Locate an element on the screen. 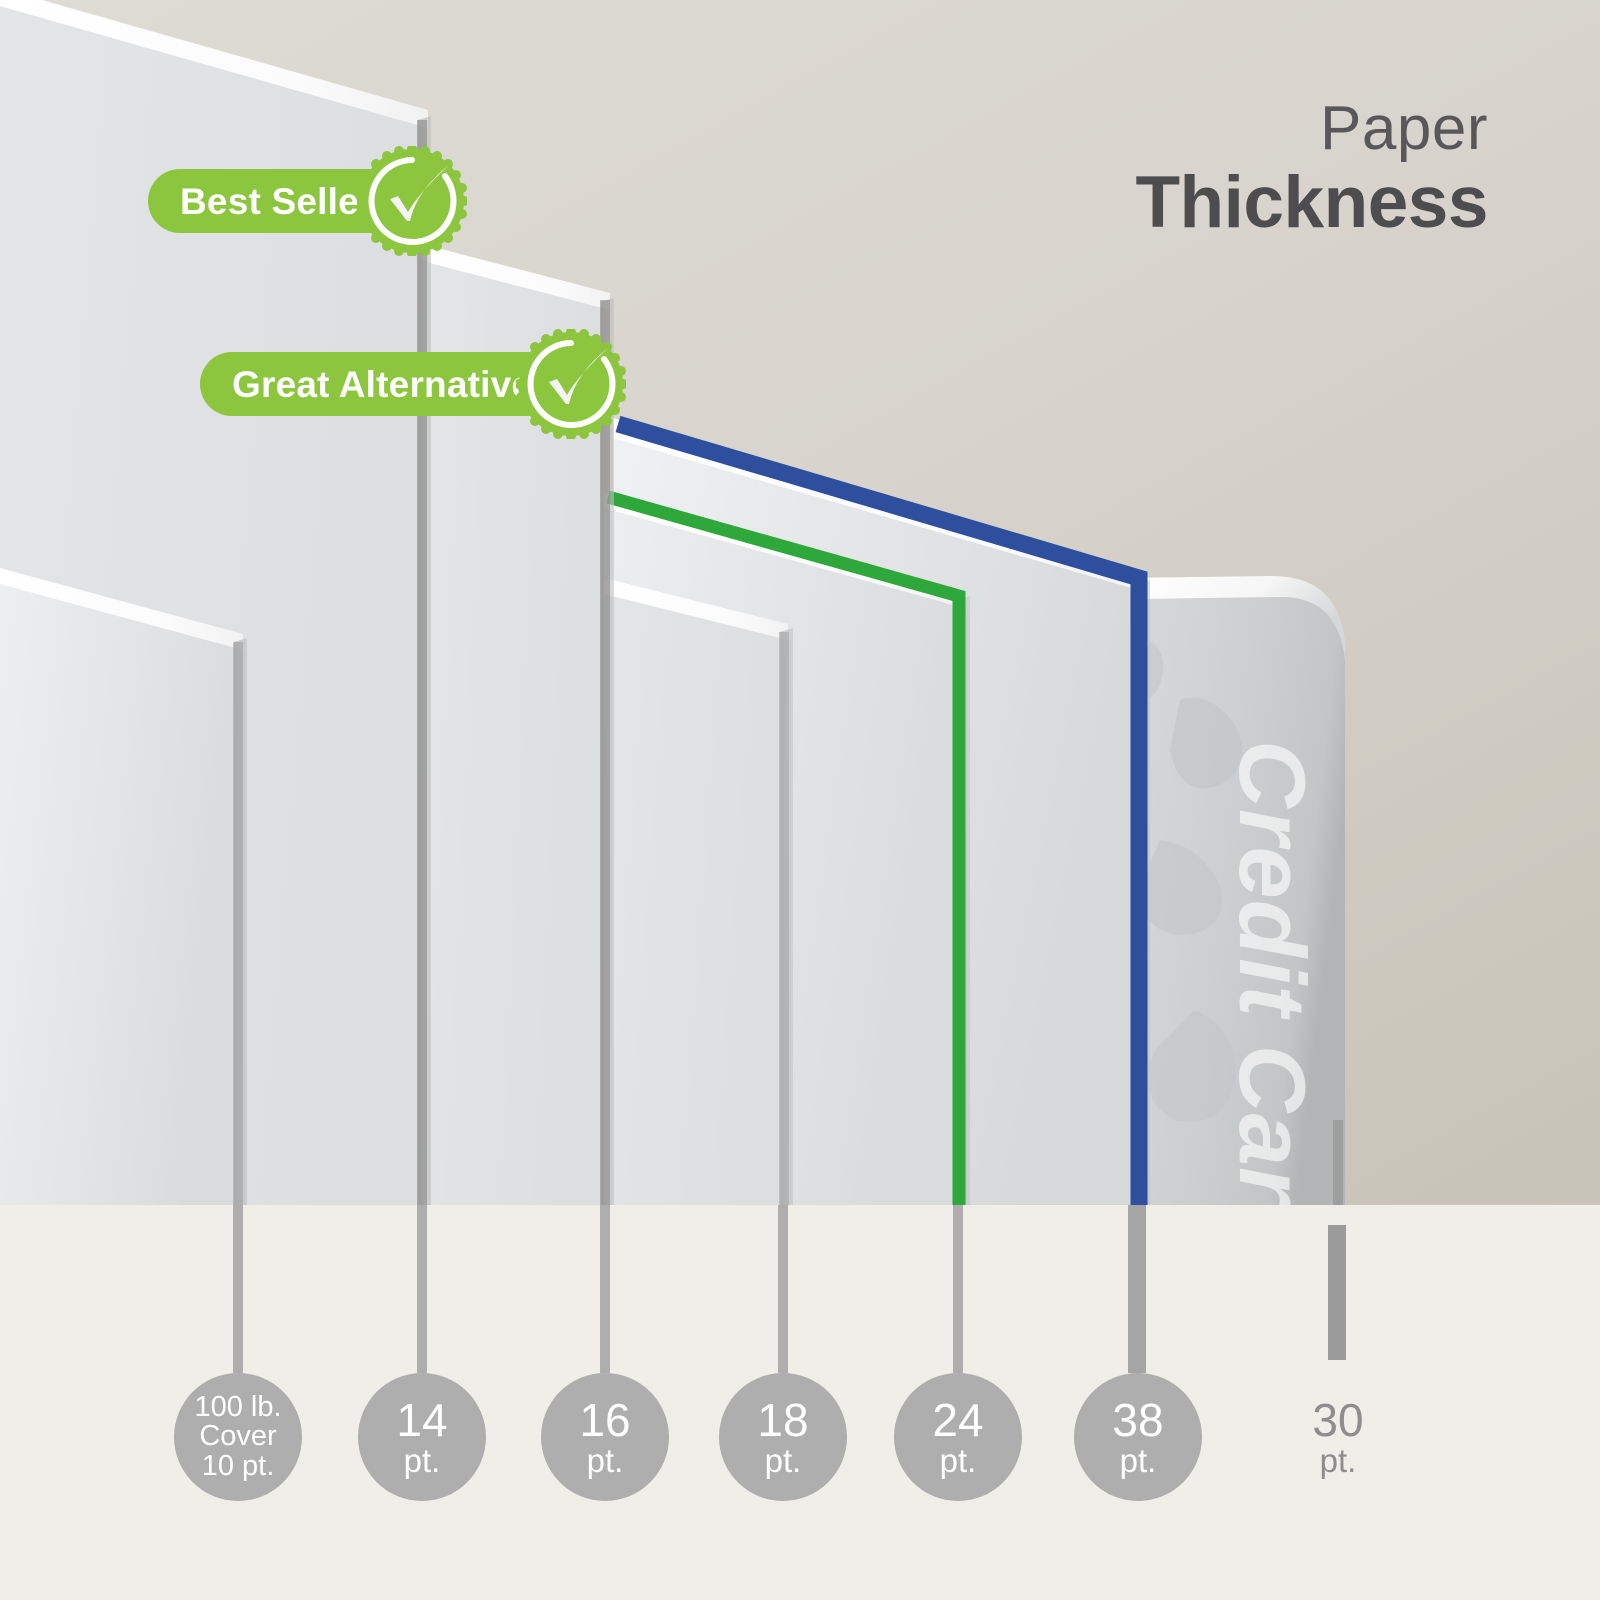  scale-label-value: 24 is located at coordinates (958, 1419).